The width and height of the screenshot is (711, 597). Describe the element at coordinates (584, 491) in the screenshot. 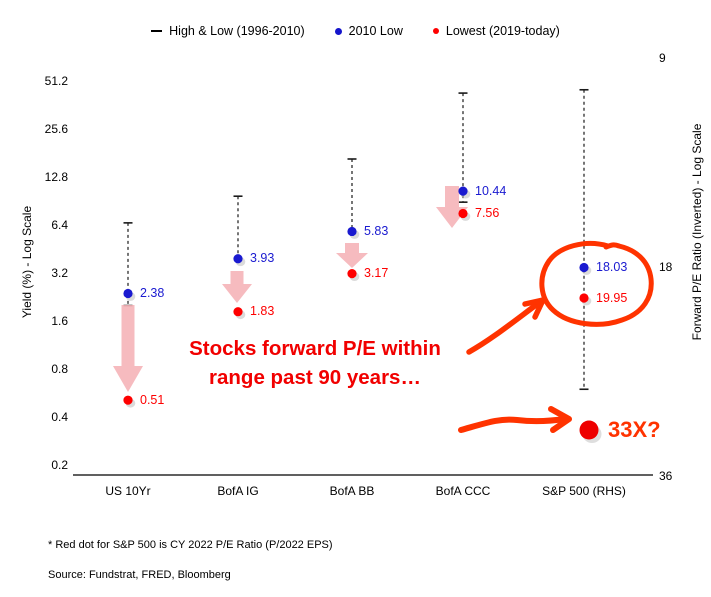

I see `category-label: S&P 500 (RHS)` at that location.